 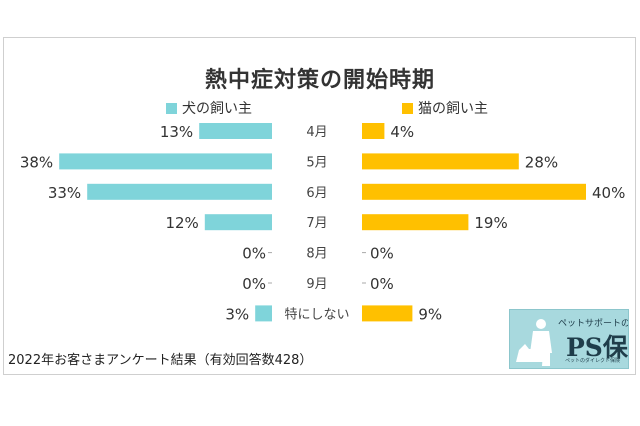 I want to click on dog-value-label: 33%, so click(x=64, y=193).